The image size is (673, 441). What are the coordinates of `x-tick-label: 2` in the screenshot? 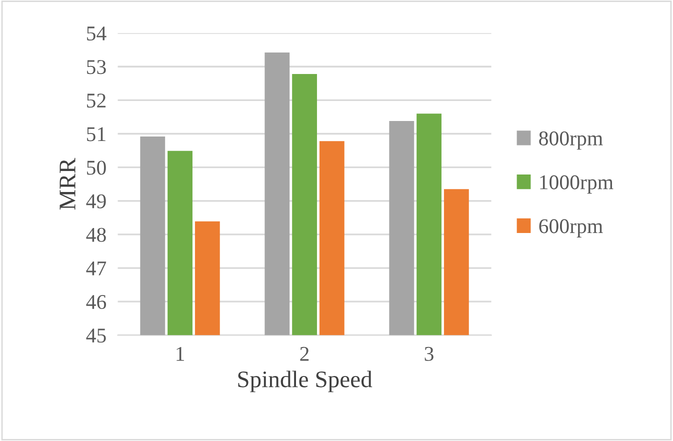 It's located at (304, 353).